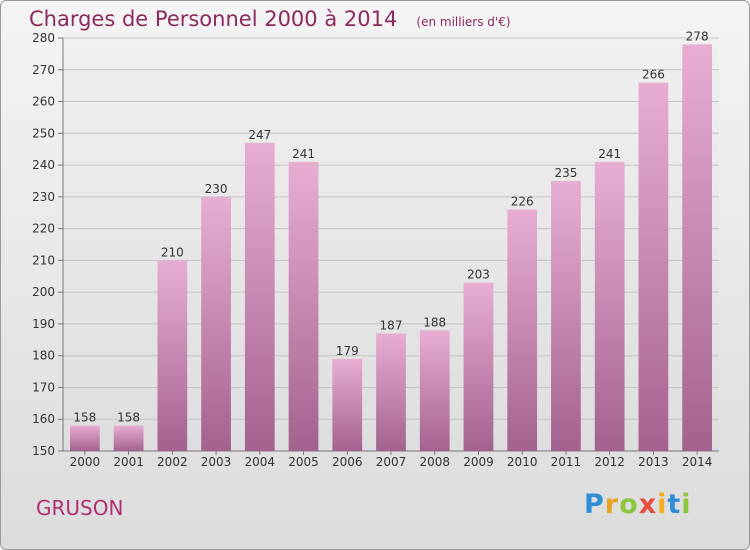  What do you see at coordinates (478, 462) in the screenshot?
I see `x-tick-label: 2009` at bounding box center [478, 462].